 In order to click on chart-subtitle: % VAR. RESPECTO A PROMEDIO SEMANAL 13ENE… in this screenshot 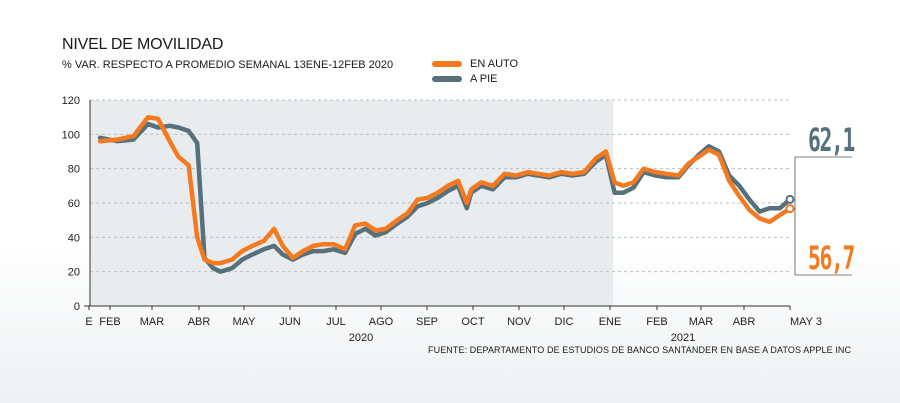, I will do `click(228, 65)`.